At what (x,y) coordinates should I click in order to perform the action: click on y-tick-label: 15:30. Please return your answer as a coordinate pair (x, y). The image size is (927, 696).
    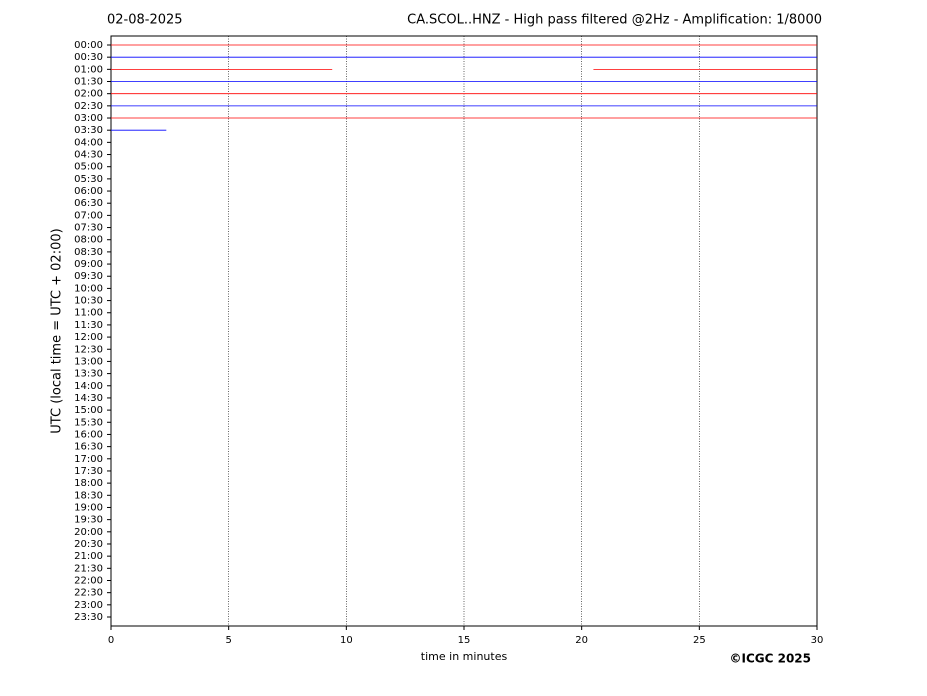
    Looking at the image, I should click on (88, 422).